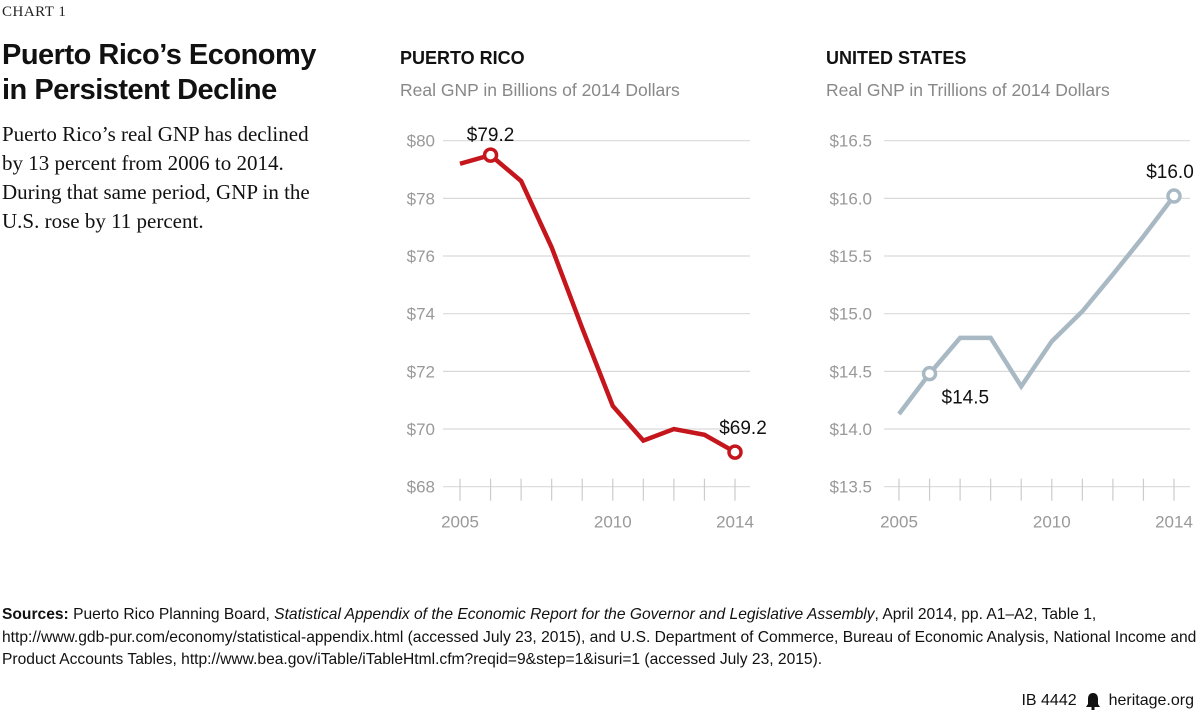 Image resolution: width=1200 pixels, height=716 pixels. What do you see at coordinates (968, 90) in the screenshot?
I see `us-panel-subtitle: Real GNP in Trillions of 2014 Dollars` at bounding box center [968, 90].